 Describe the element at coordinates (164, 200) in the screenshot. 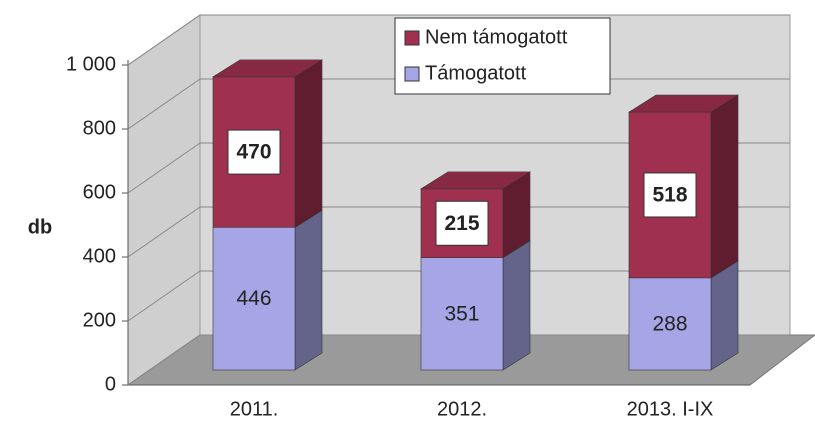

I see `side-wall` at that location.